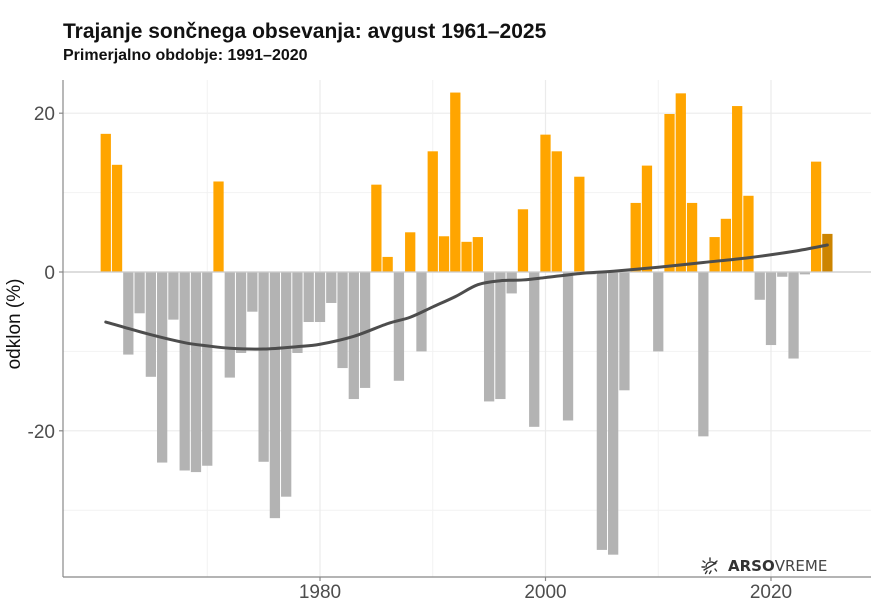 The height and width of the screenshot is (598, 872). I want to click on bar-1978, so click(297, 312).